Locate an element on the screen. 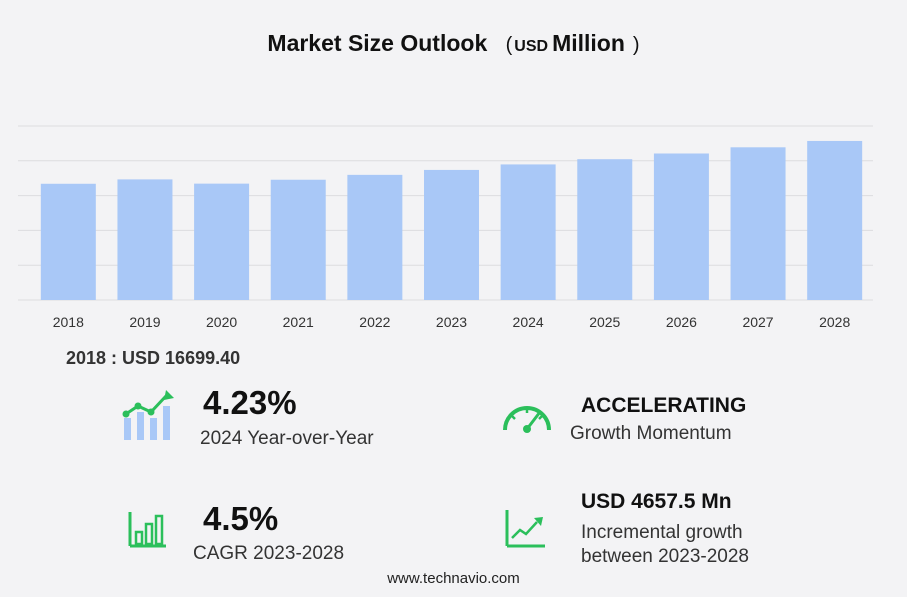 The image size is (907, 597). chart-title-text: Market Size Outlook is located at coordinates (377, 43).